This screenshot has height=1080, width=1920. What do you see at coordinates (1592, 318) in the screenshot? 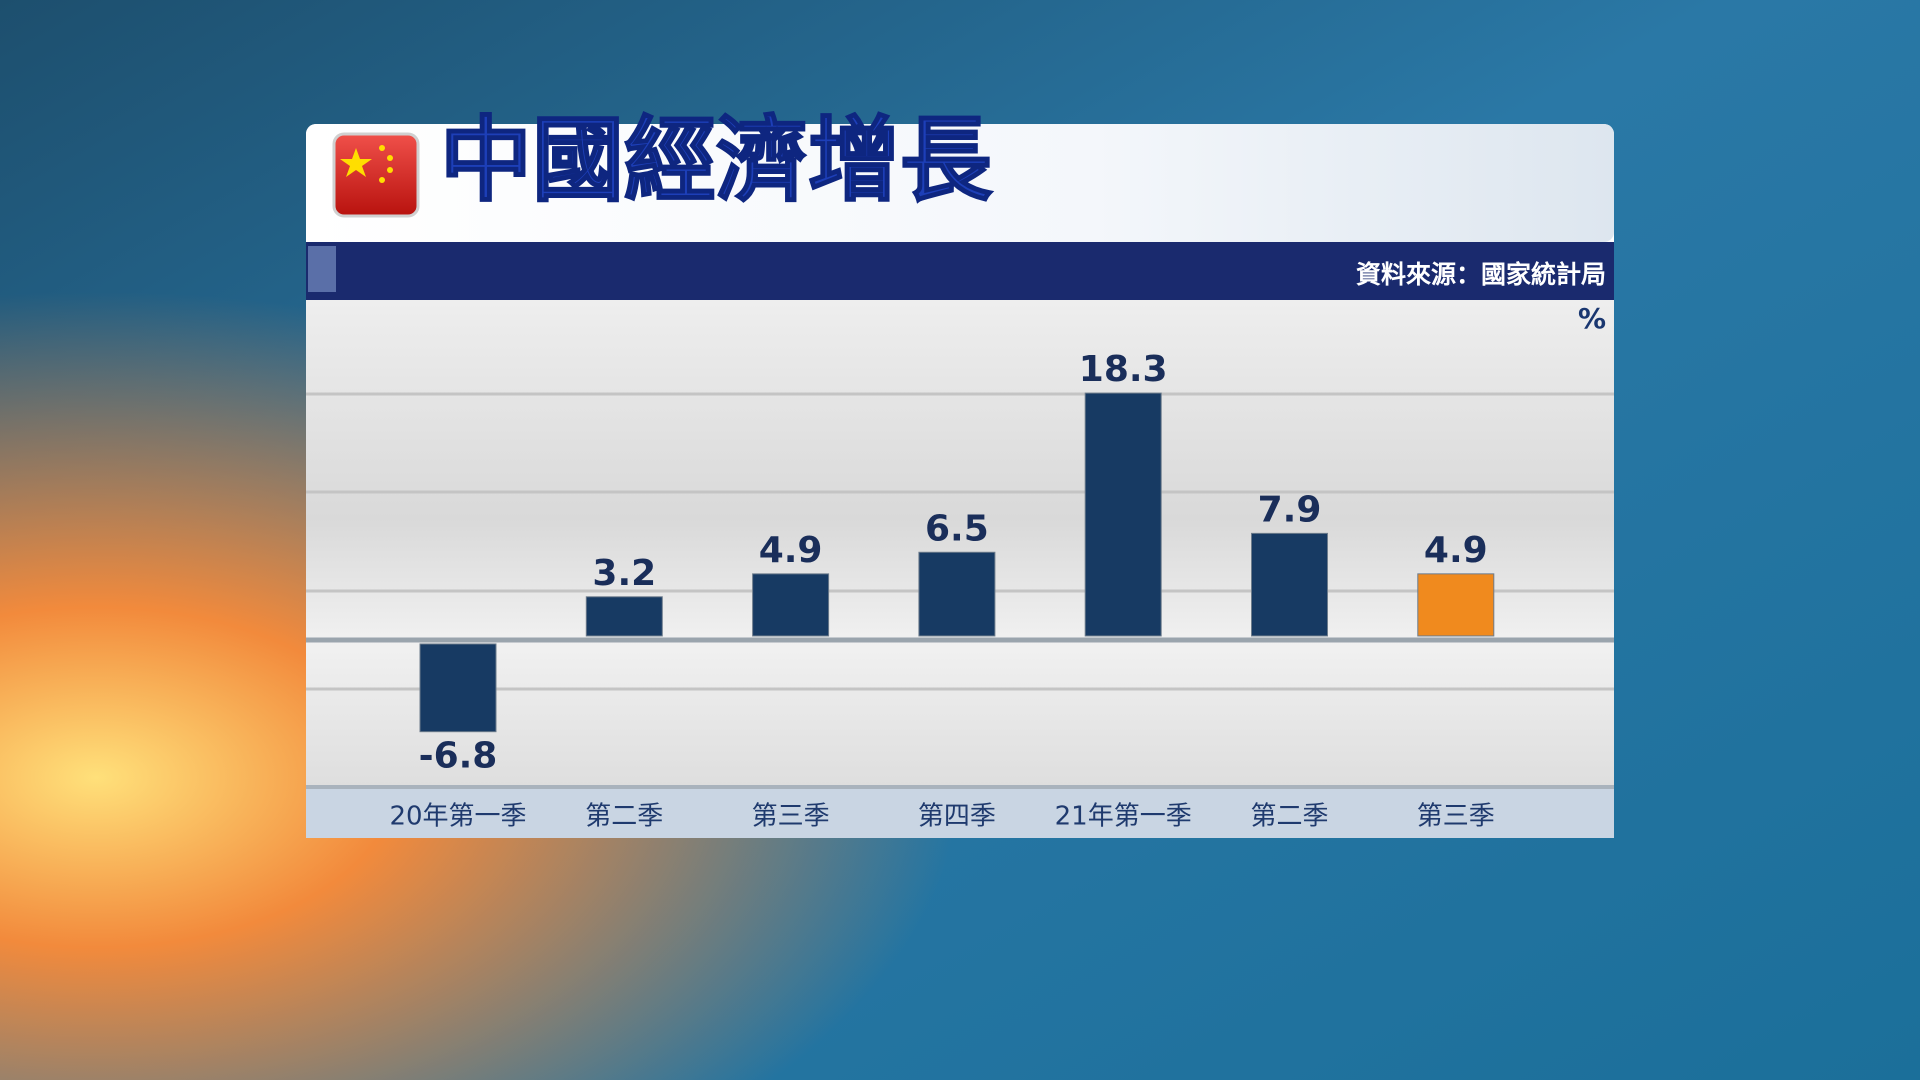
I see `unit-label: %` at bounding box center [1592, 318].